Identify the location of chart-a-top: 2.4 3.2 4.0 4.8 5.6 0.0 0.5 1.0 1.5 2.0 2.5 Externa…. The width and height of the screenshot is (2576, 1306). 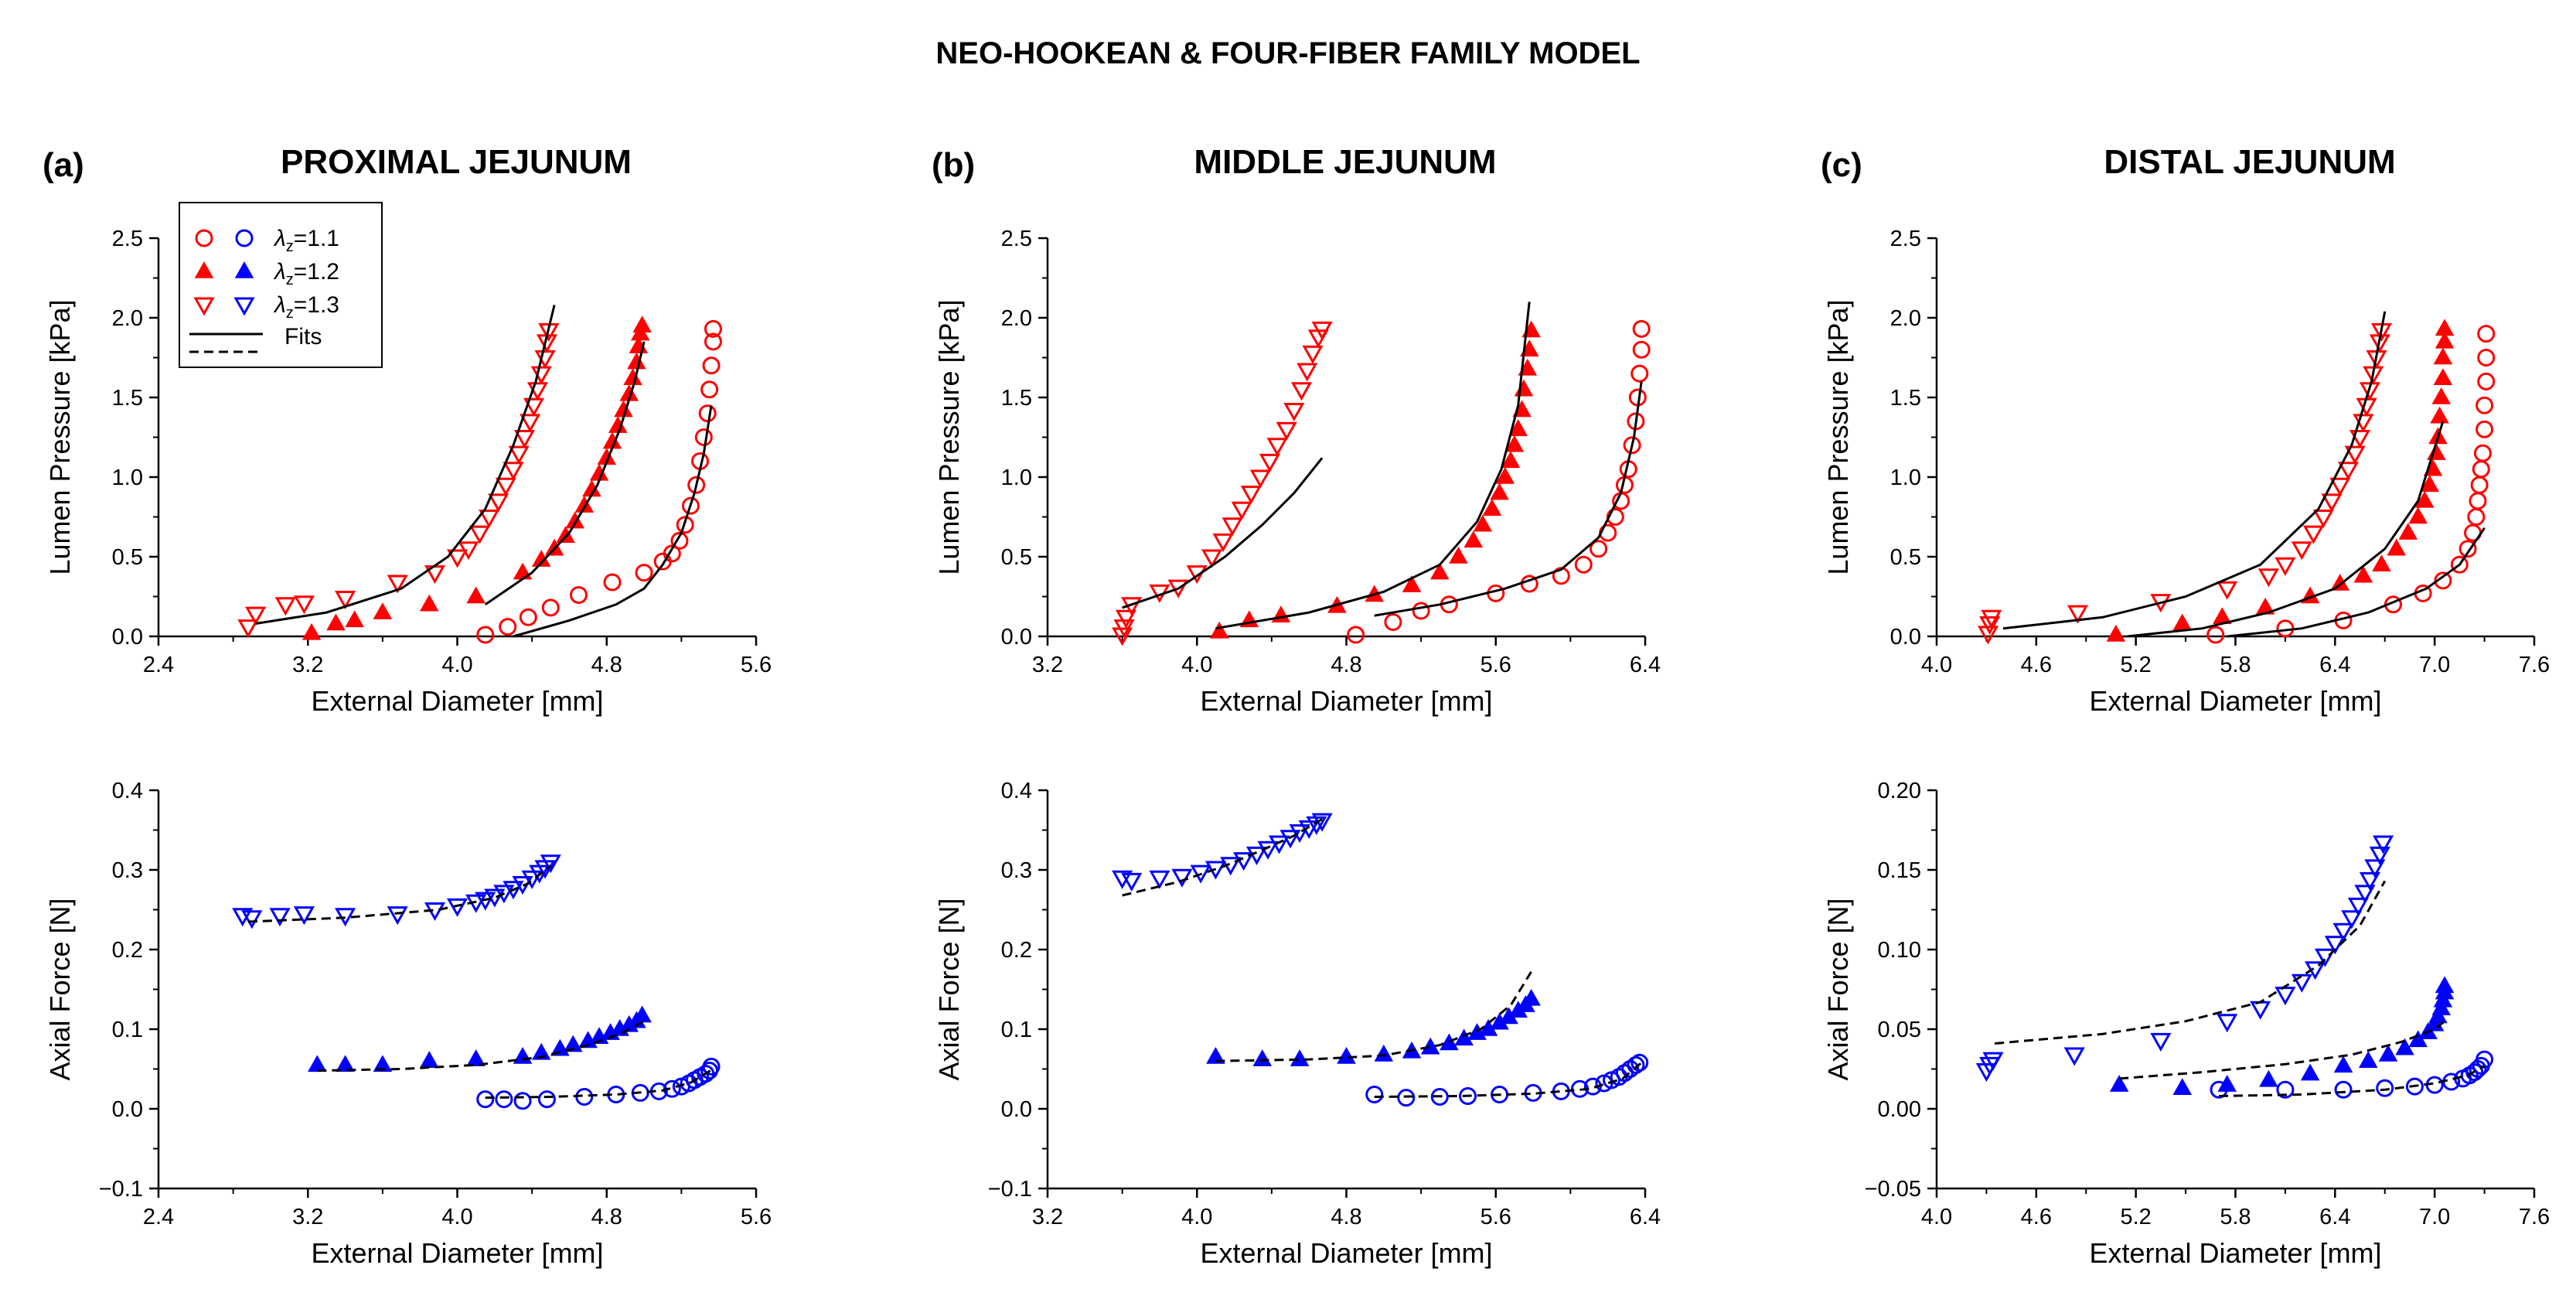
(408, 472).